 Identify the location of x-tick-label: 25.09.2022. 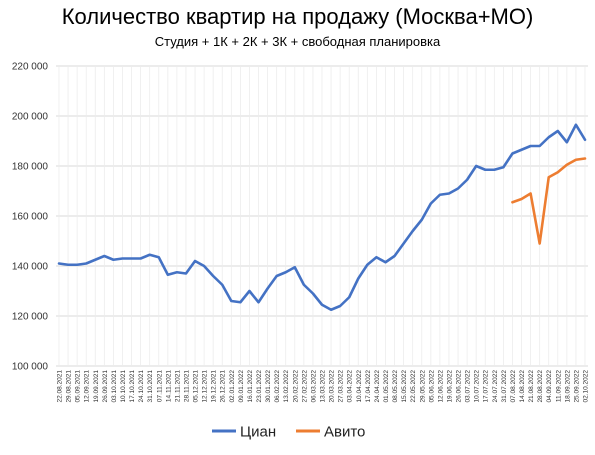
(576, 386).